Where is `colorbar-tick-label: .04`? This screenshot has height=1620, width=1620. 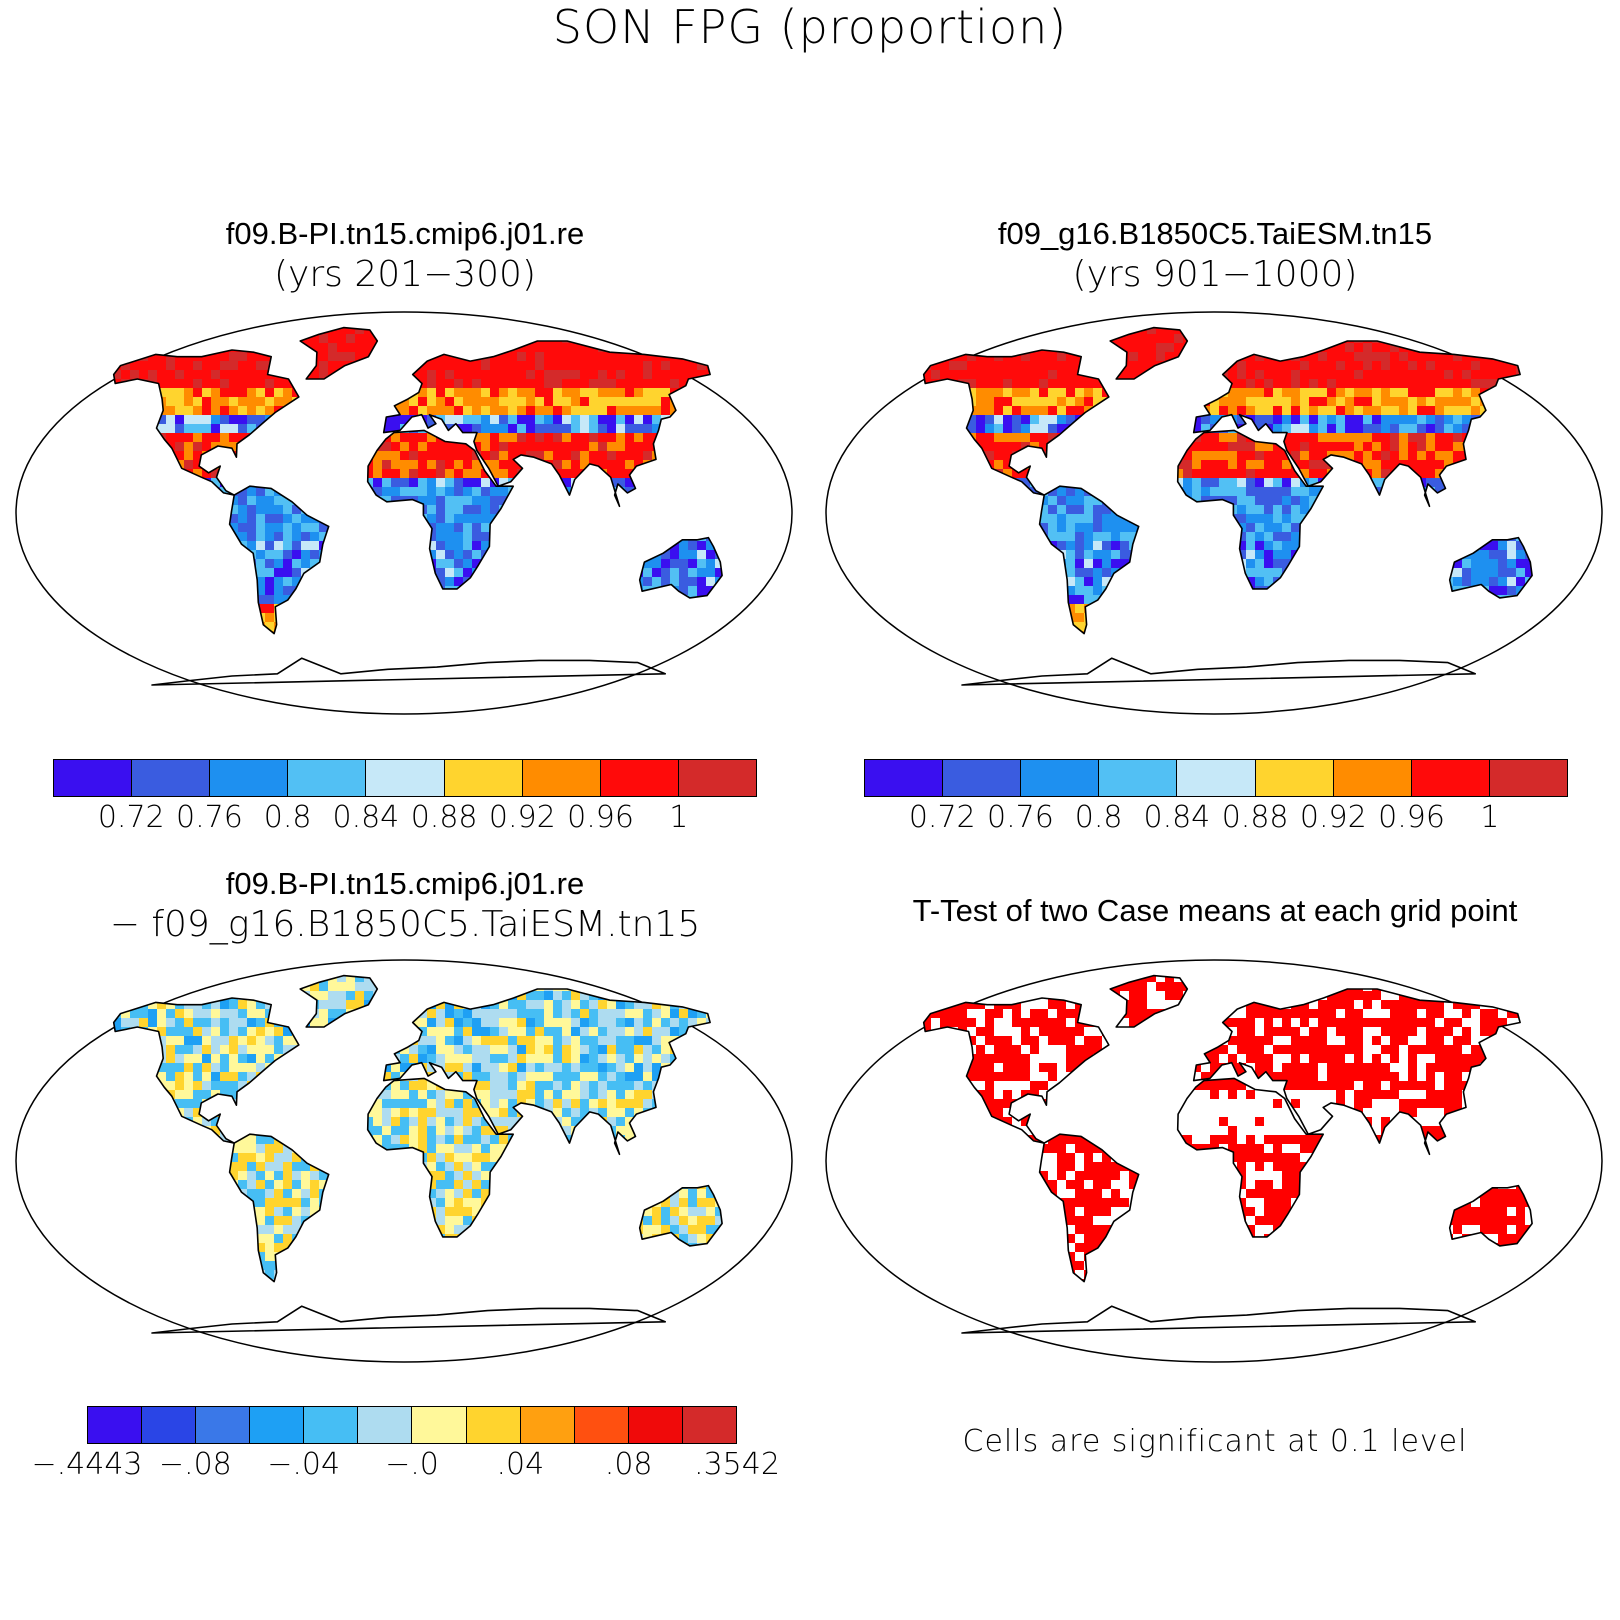
colorbar-tick-label: .04 is located at coordinates (520, 1464).